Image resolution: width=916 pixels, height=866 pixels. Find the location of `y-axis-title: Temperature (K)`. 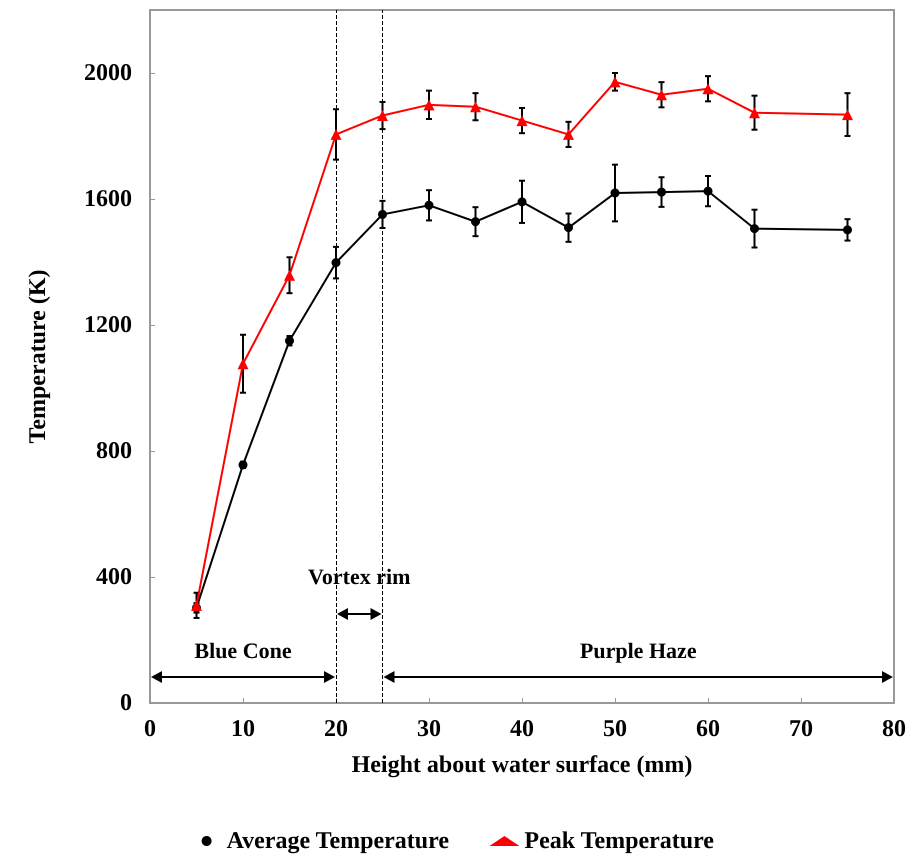

y-axis-title: Temperature (K) is located at coordinates (38, 357).